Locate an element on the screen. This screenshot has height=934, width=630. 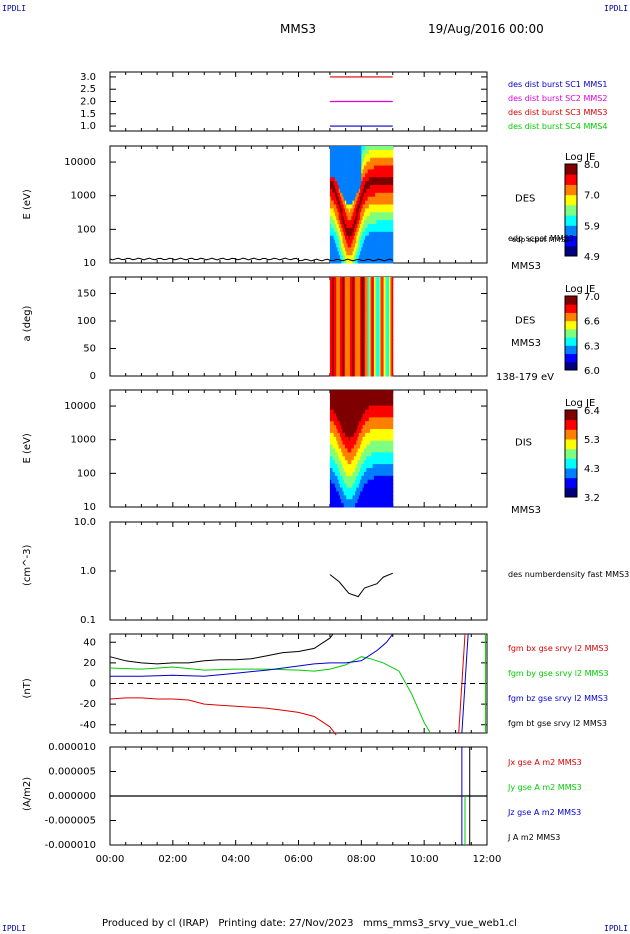
y-tick-label-des_energy: 10 is located at coordinates (89, 263).